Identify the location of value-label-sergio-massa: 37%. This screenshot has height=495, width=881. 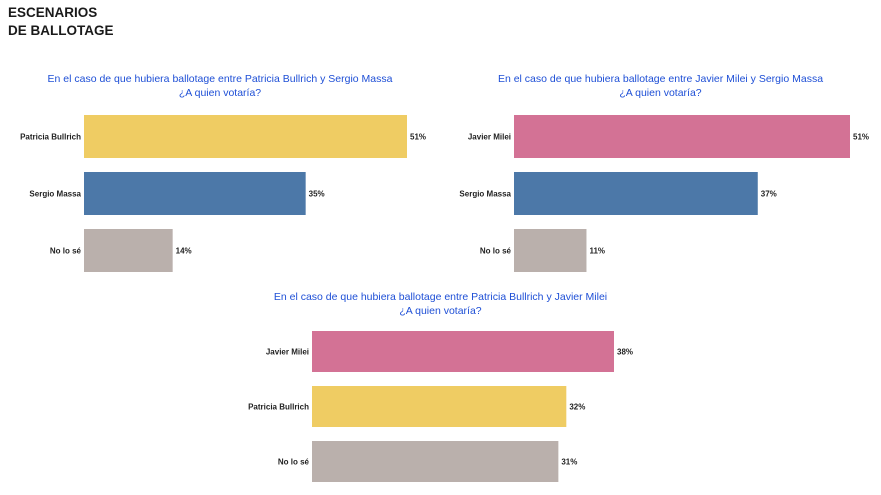
(769, 194).